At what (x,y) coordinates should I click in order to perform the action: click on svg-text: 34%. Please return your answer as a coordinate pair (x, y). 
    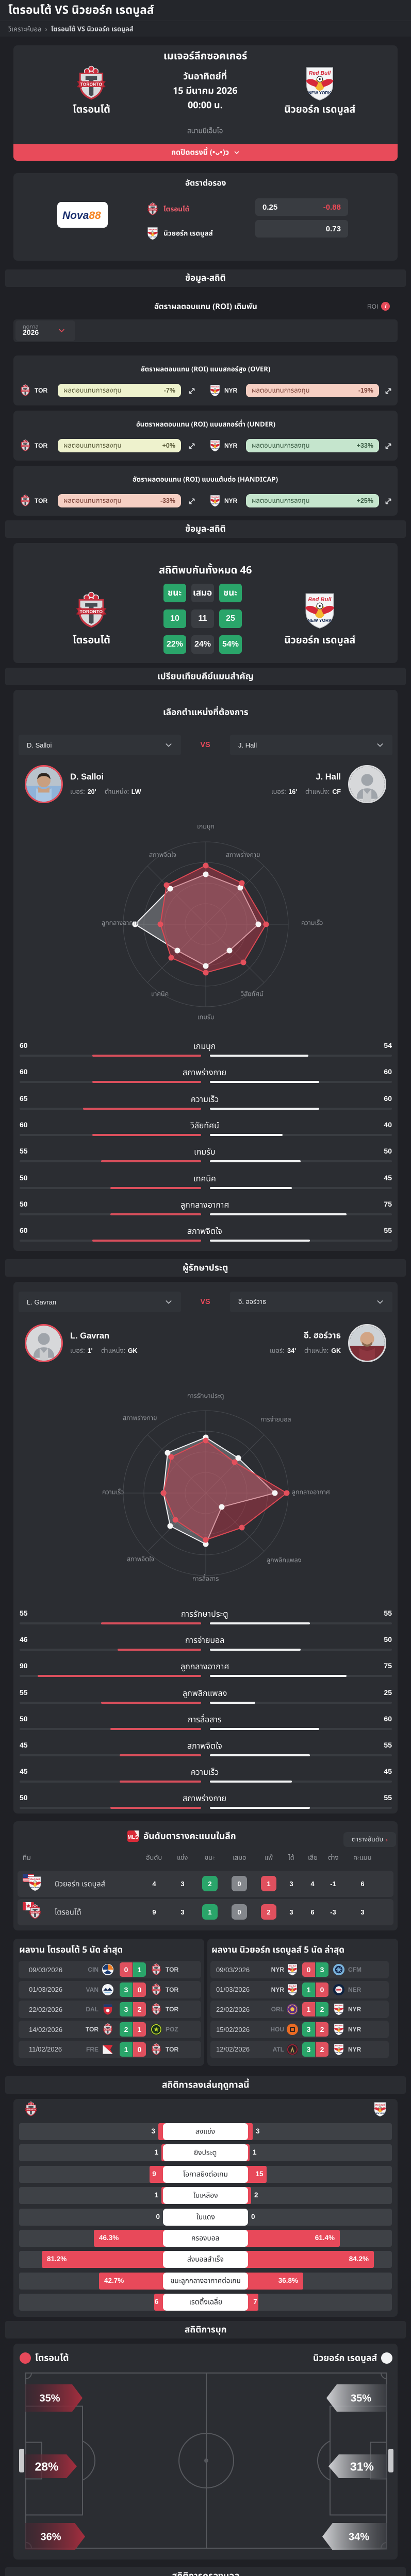
    Looking at the image, I should click on (359, 2537).